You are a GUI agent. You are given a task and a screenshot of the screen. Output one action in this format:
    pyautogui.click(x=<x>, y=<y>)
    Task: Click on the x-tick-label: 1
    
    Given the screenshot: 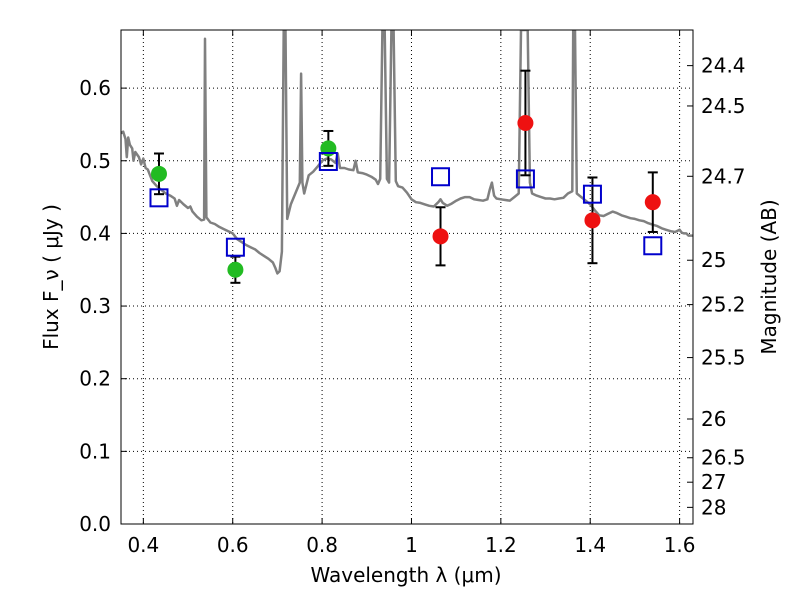 What is the action you would take?
    pyautogui.click(x=411, y=545)
    